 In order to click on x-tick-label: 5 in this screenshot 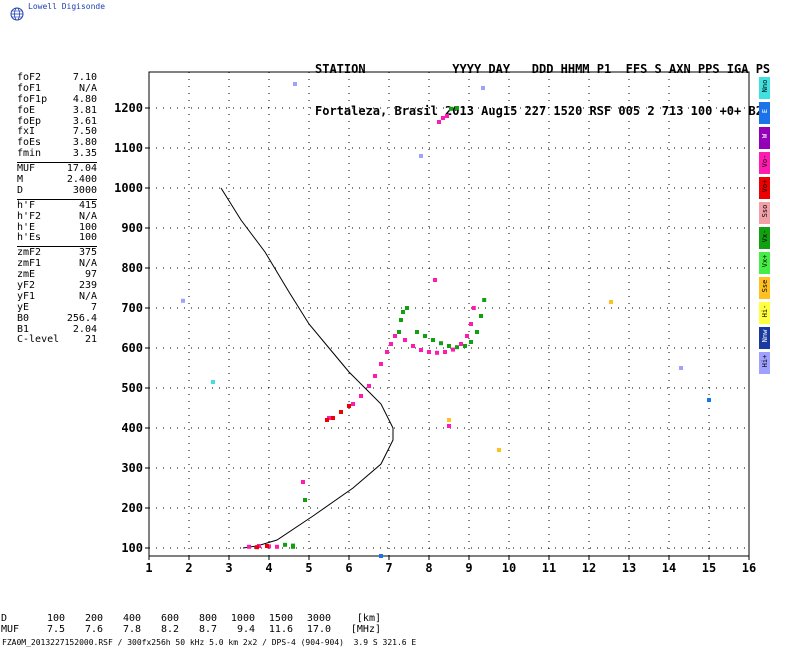, I will do `click(308, 568)`.